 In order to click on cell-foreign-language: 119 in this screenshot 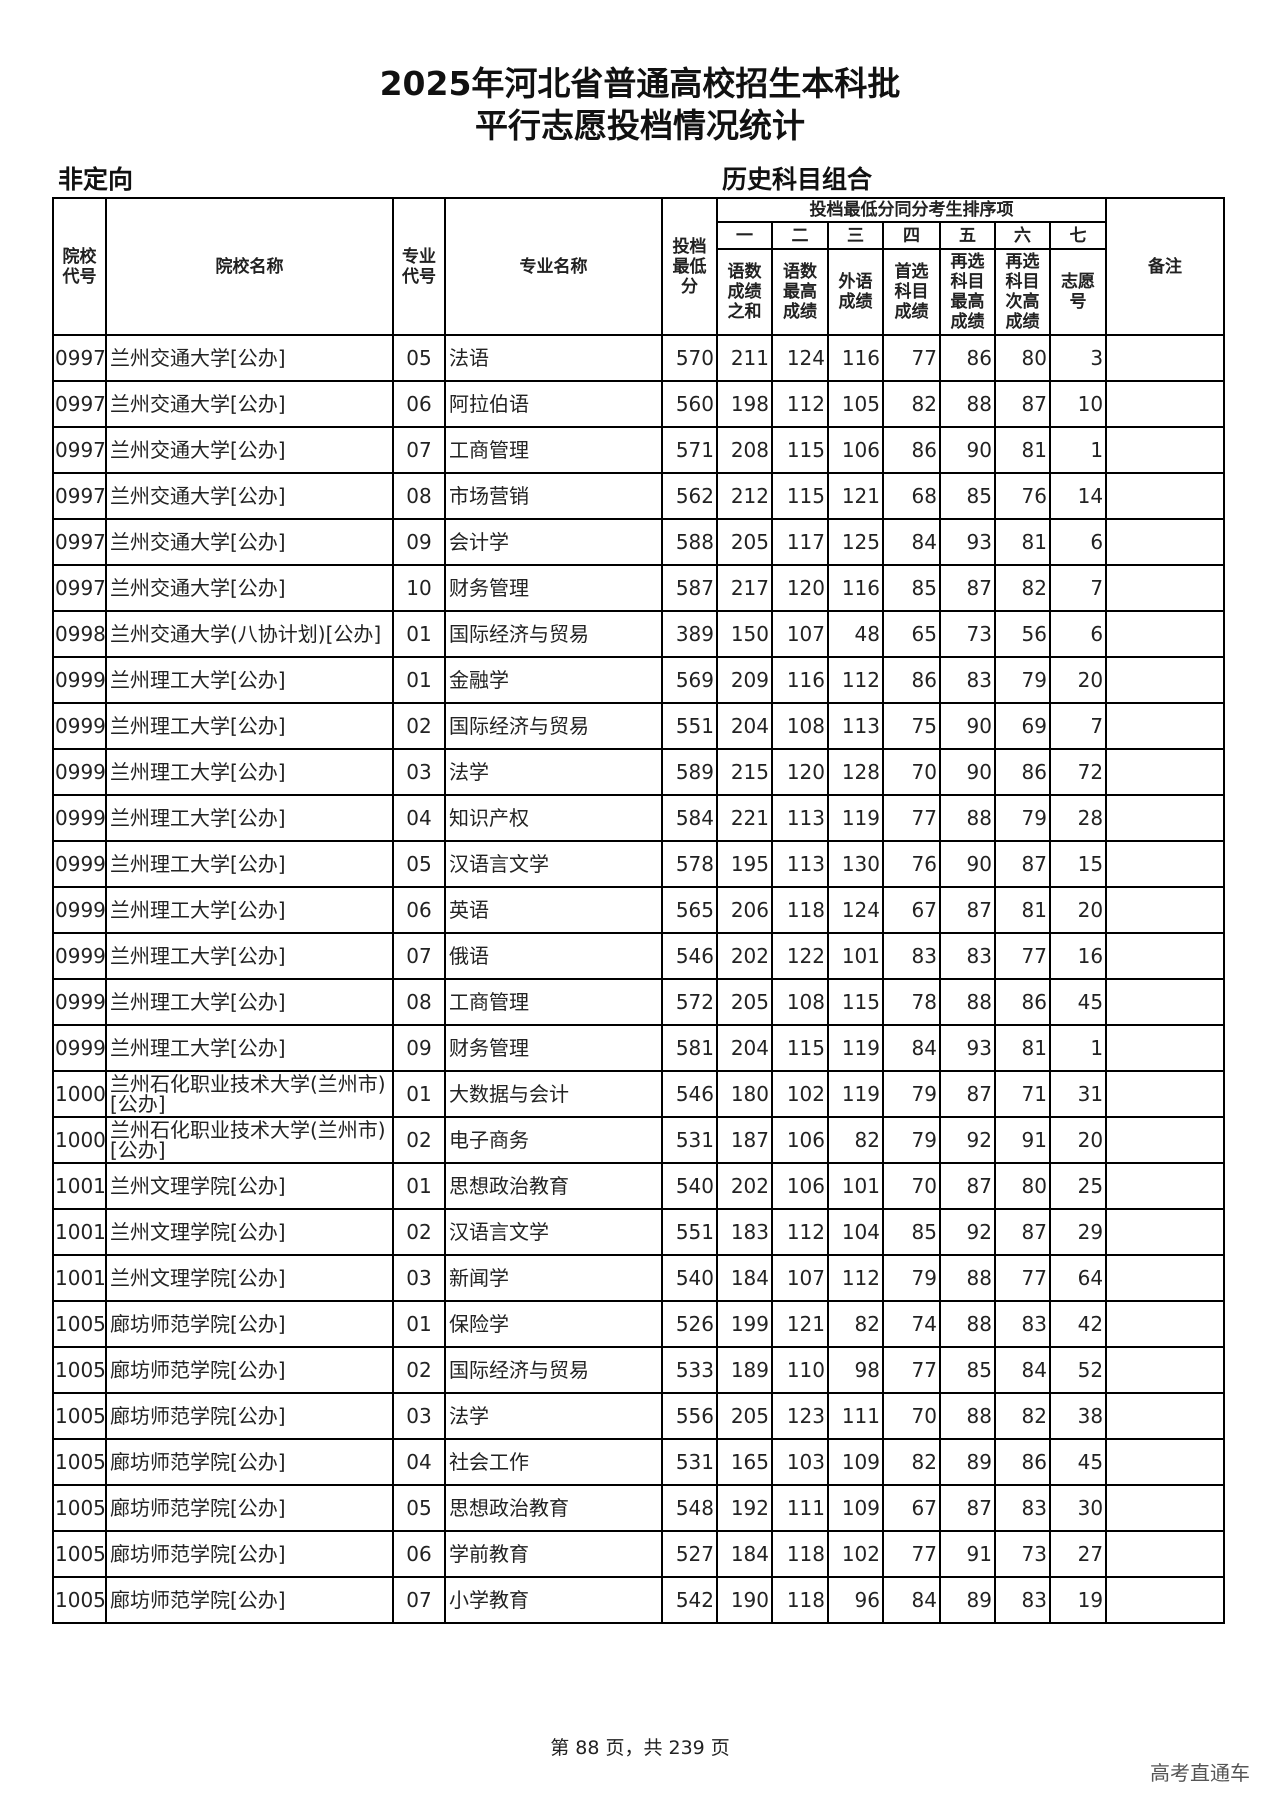, I will do `click(855, 1048)`.